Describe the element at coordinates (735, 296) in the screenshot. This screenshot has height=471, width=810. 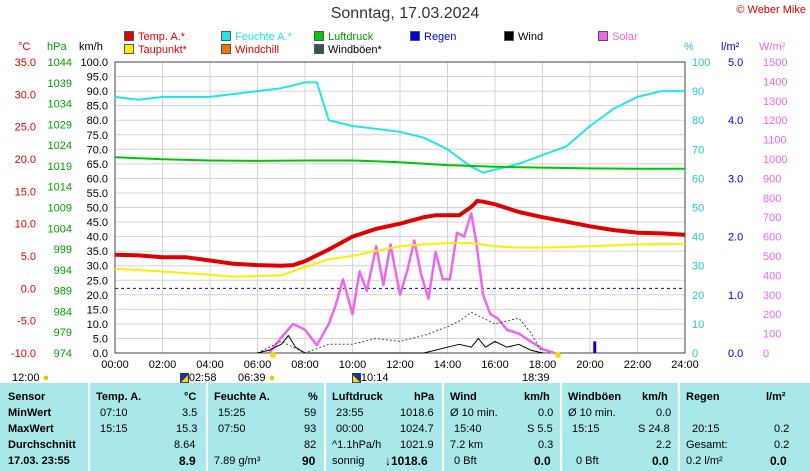
I see `rain-tick-label: 1.0` at that location.